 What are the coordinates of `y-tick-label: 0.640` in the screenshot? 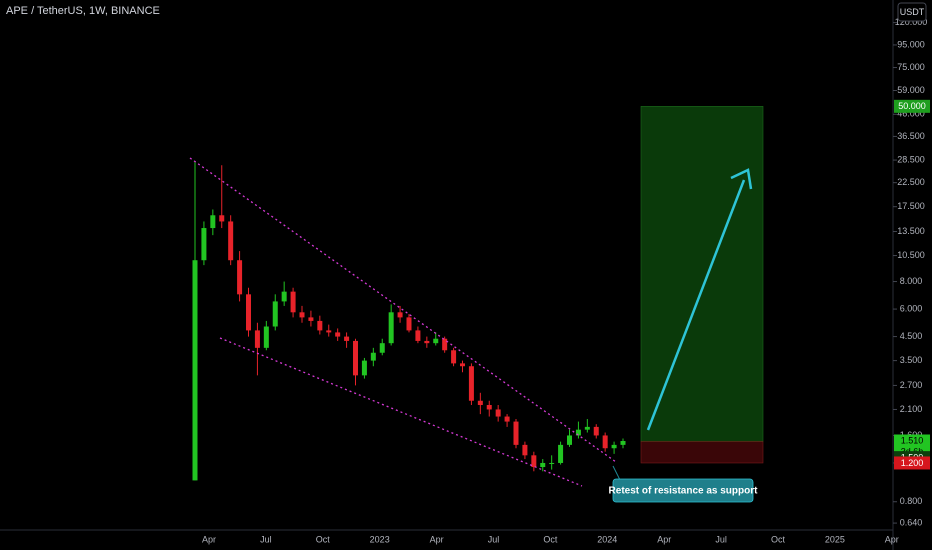 It's located at (911, 522).